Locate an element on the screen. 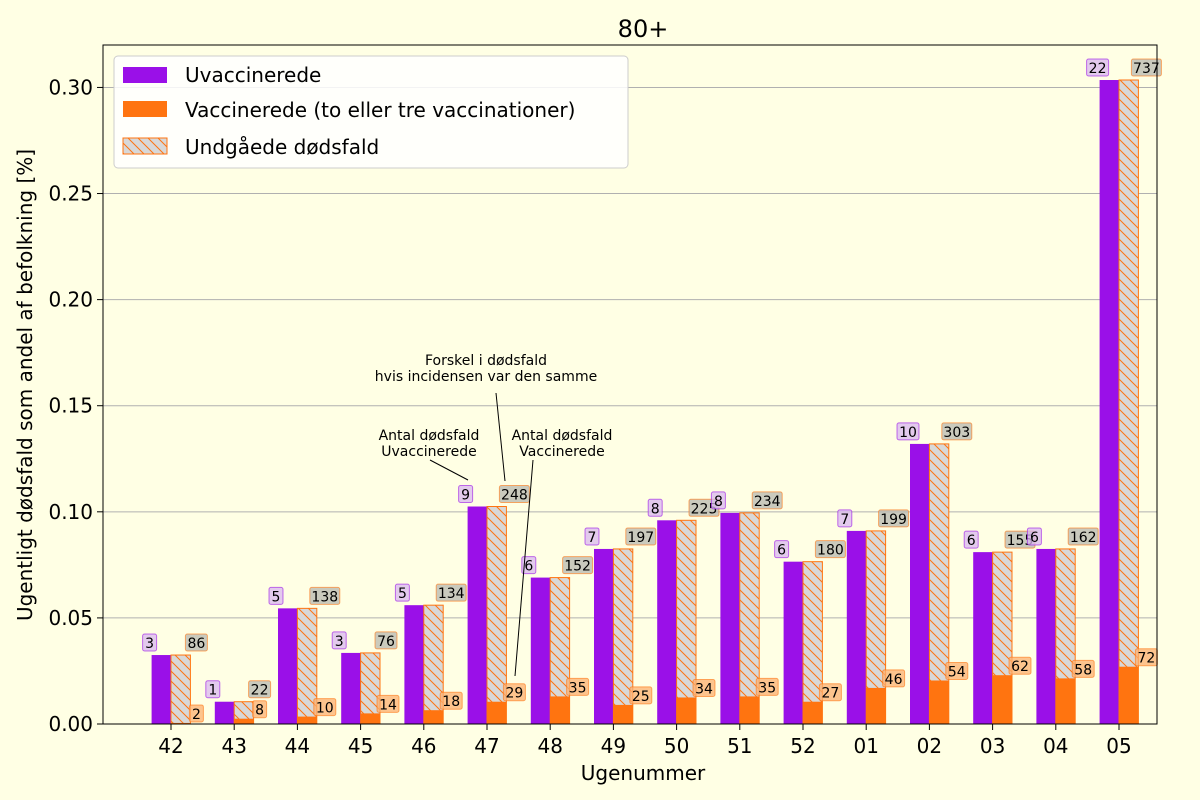 The height and width of the screenshot is (800, 1200). data-label-undgaede: 22 is located at coordinates (260, 691).